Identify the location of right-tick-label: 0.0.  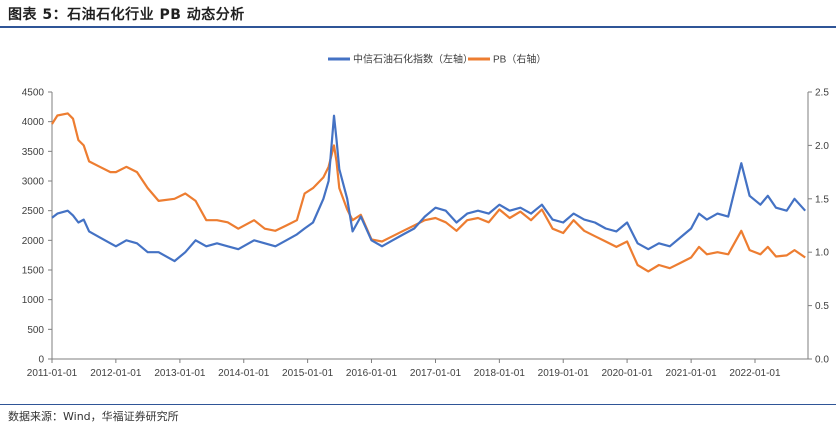
(822, 360).